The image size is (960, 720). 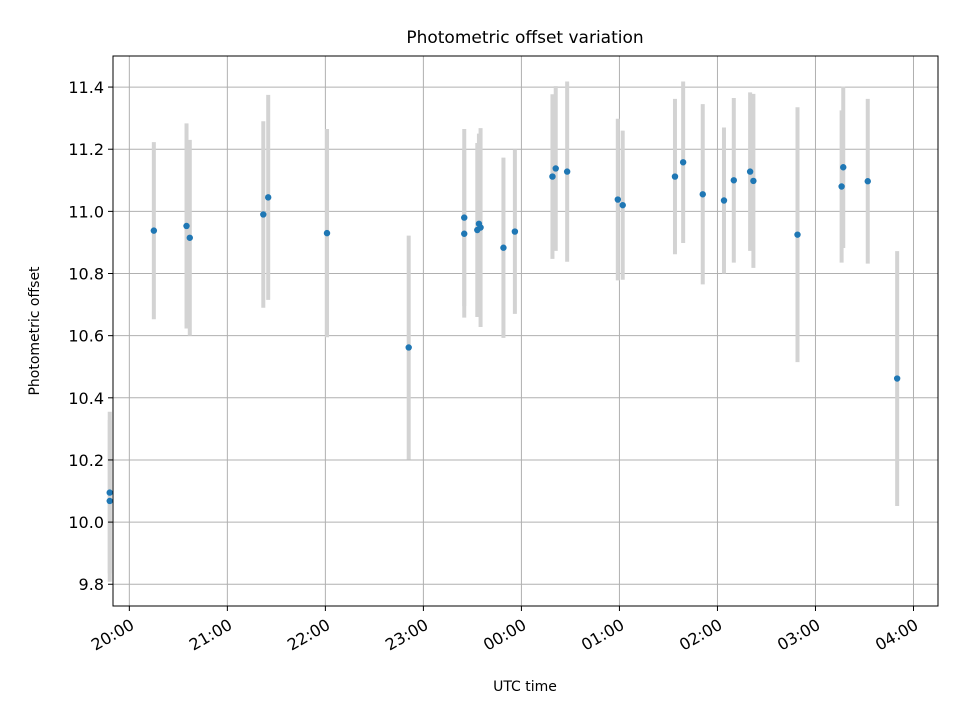 I want to click on x-tick-label: 23:00, so click(x=406, y=635).